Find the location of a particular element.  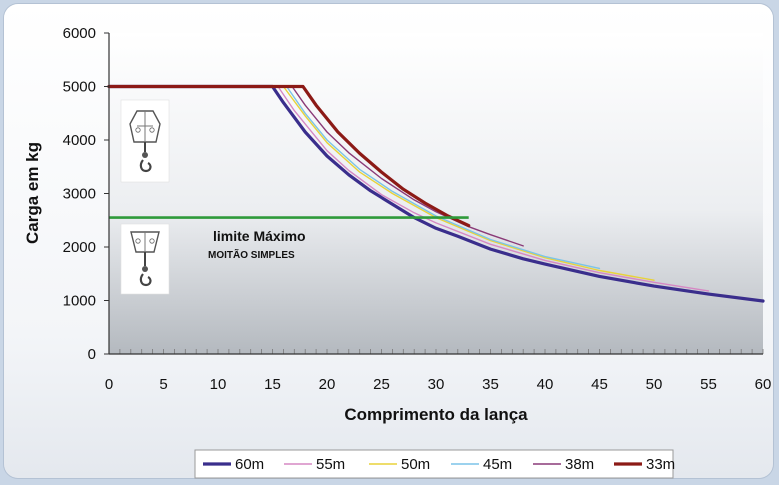

x-tick-label: 60 is located at coordinates (763, 384).